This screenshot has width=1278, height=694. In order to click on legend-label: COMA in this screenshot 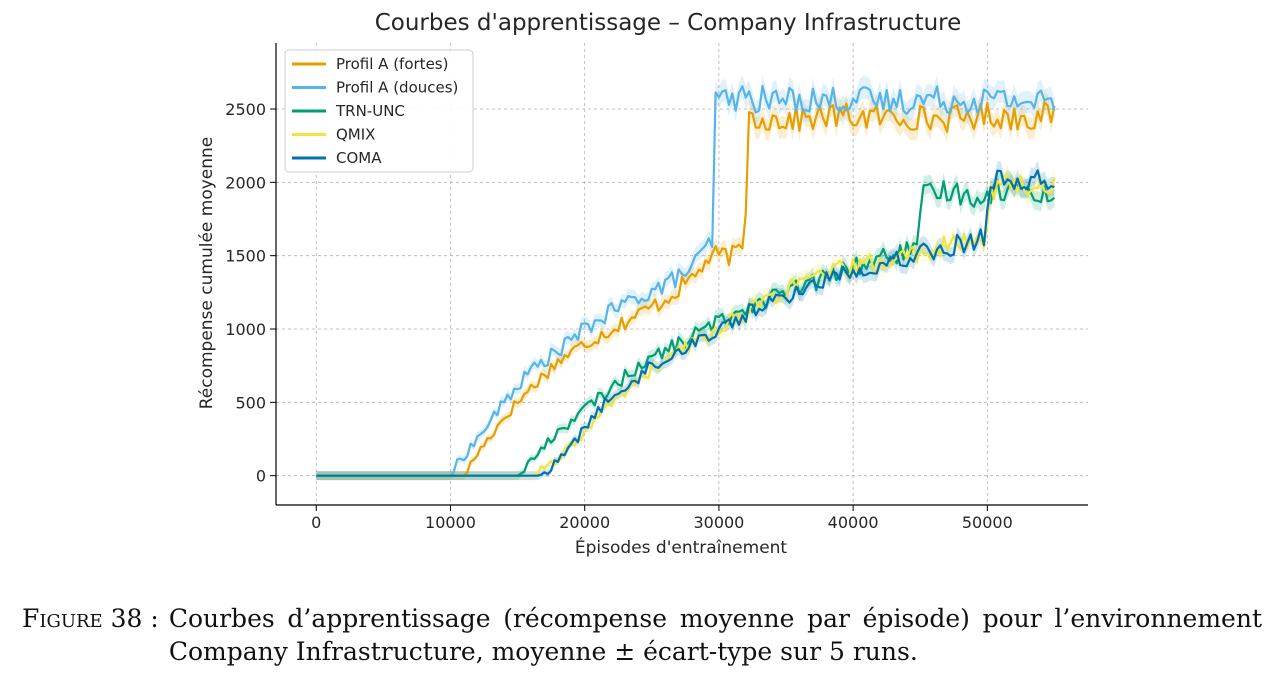, I will do `click(359, 158)`.